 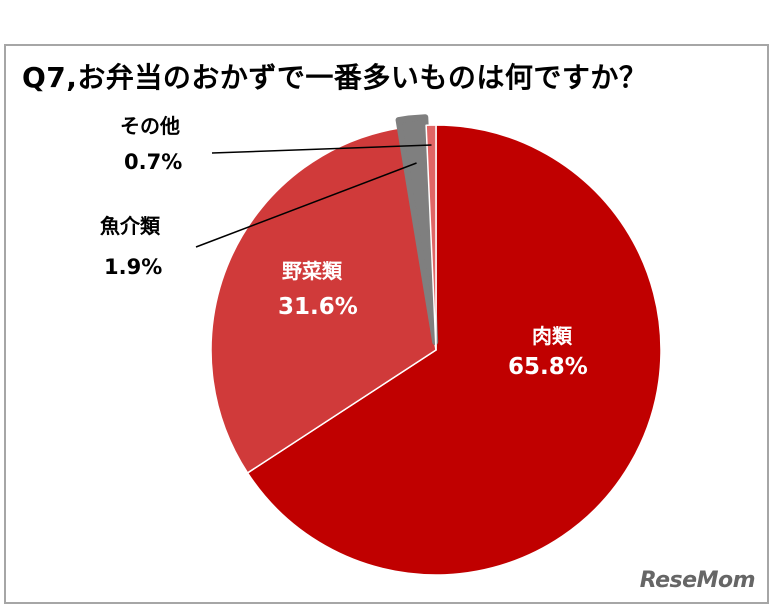 What do you see at coordinates (153, 162) in the screenshot?
I see `label-other-pct: 0.7%` at bounding box center [153, 162].